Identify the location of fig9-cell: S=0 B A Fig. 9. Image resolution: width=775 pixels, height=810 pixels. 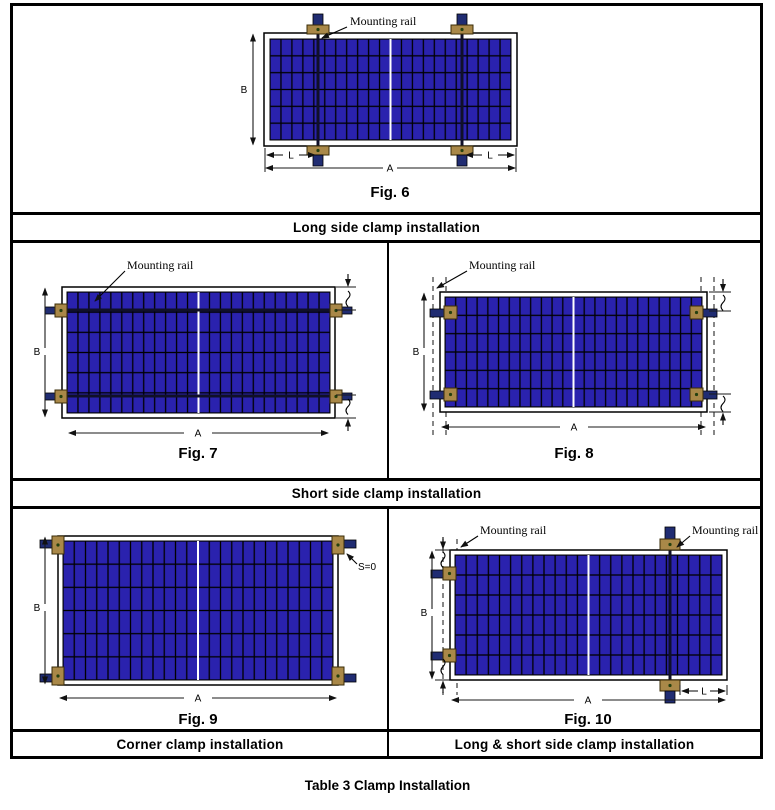
(200, 619).